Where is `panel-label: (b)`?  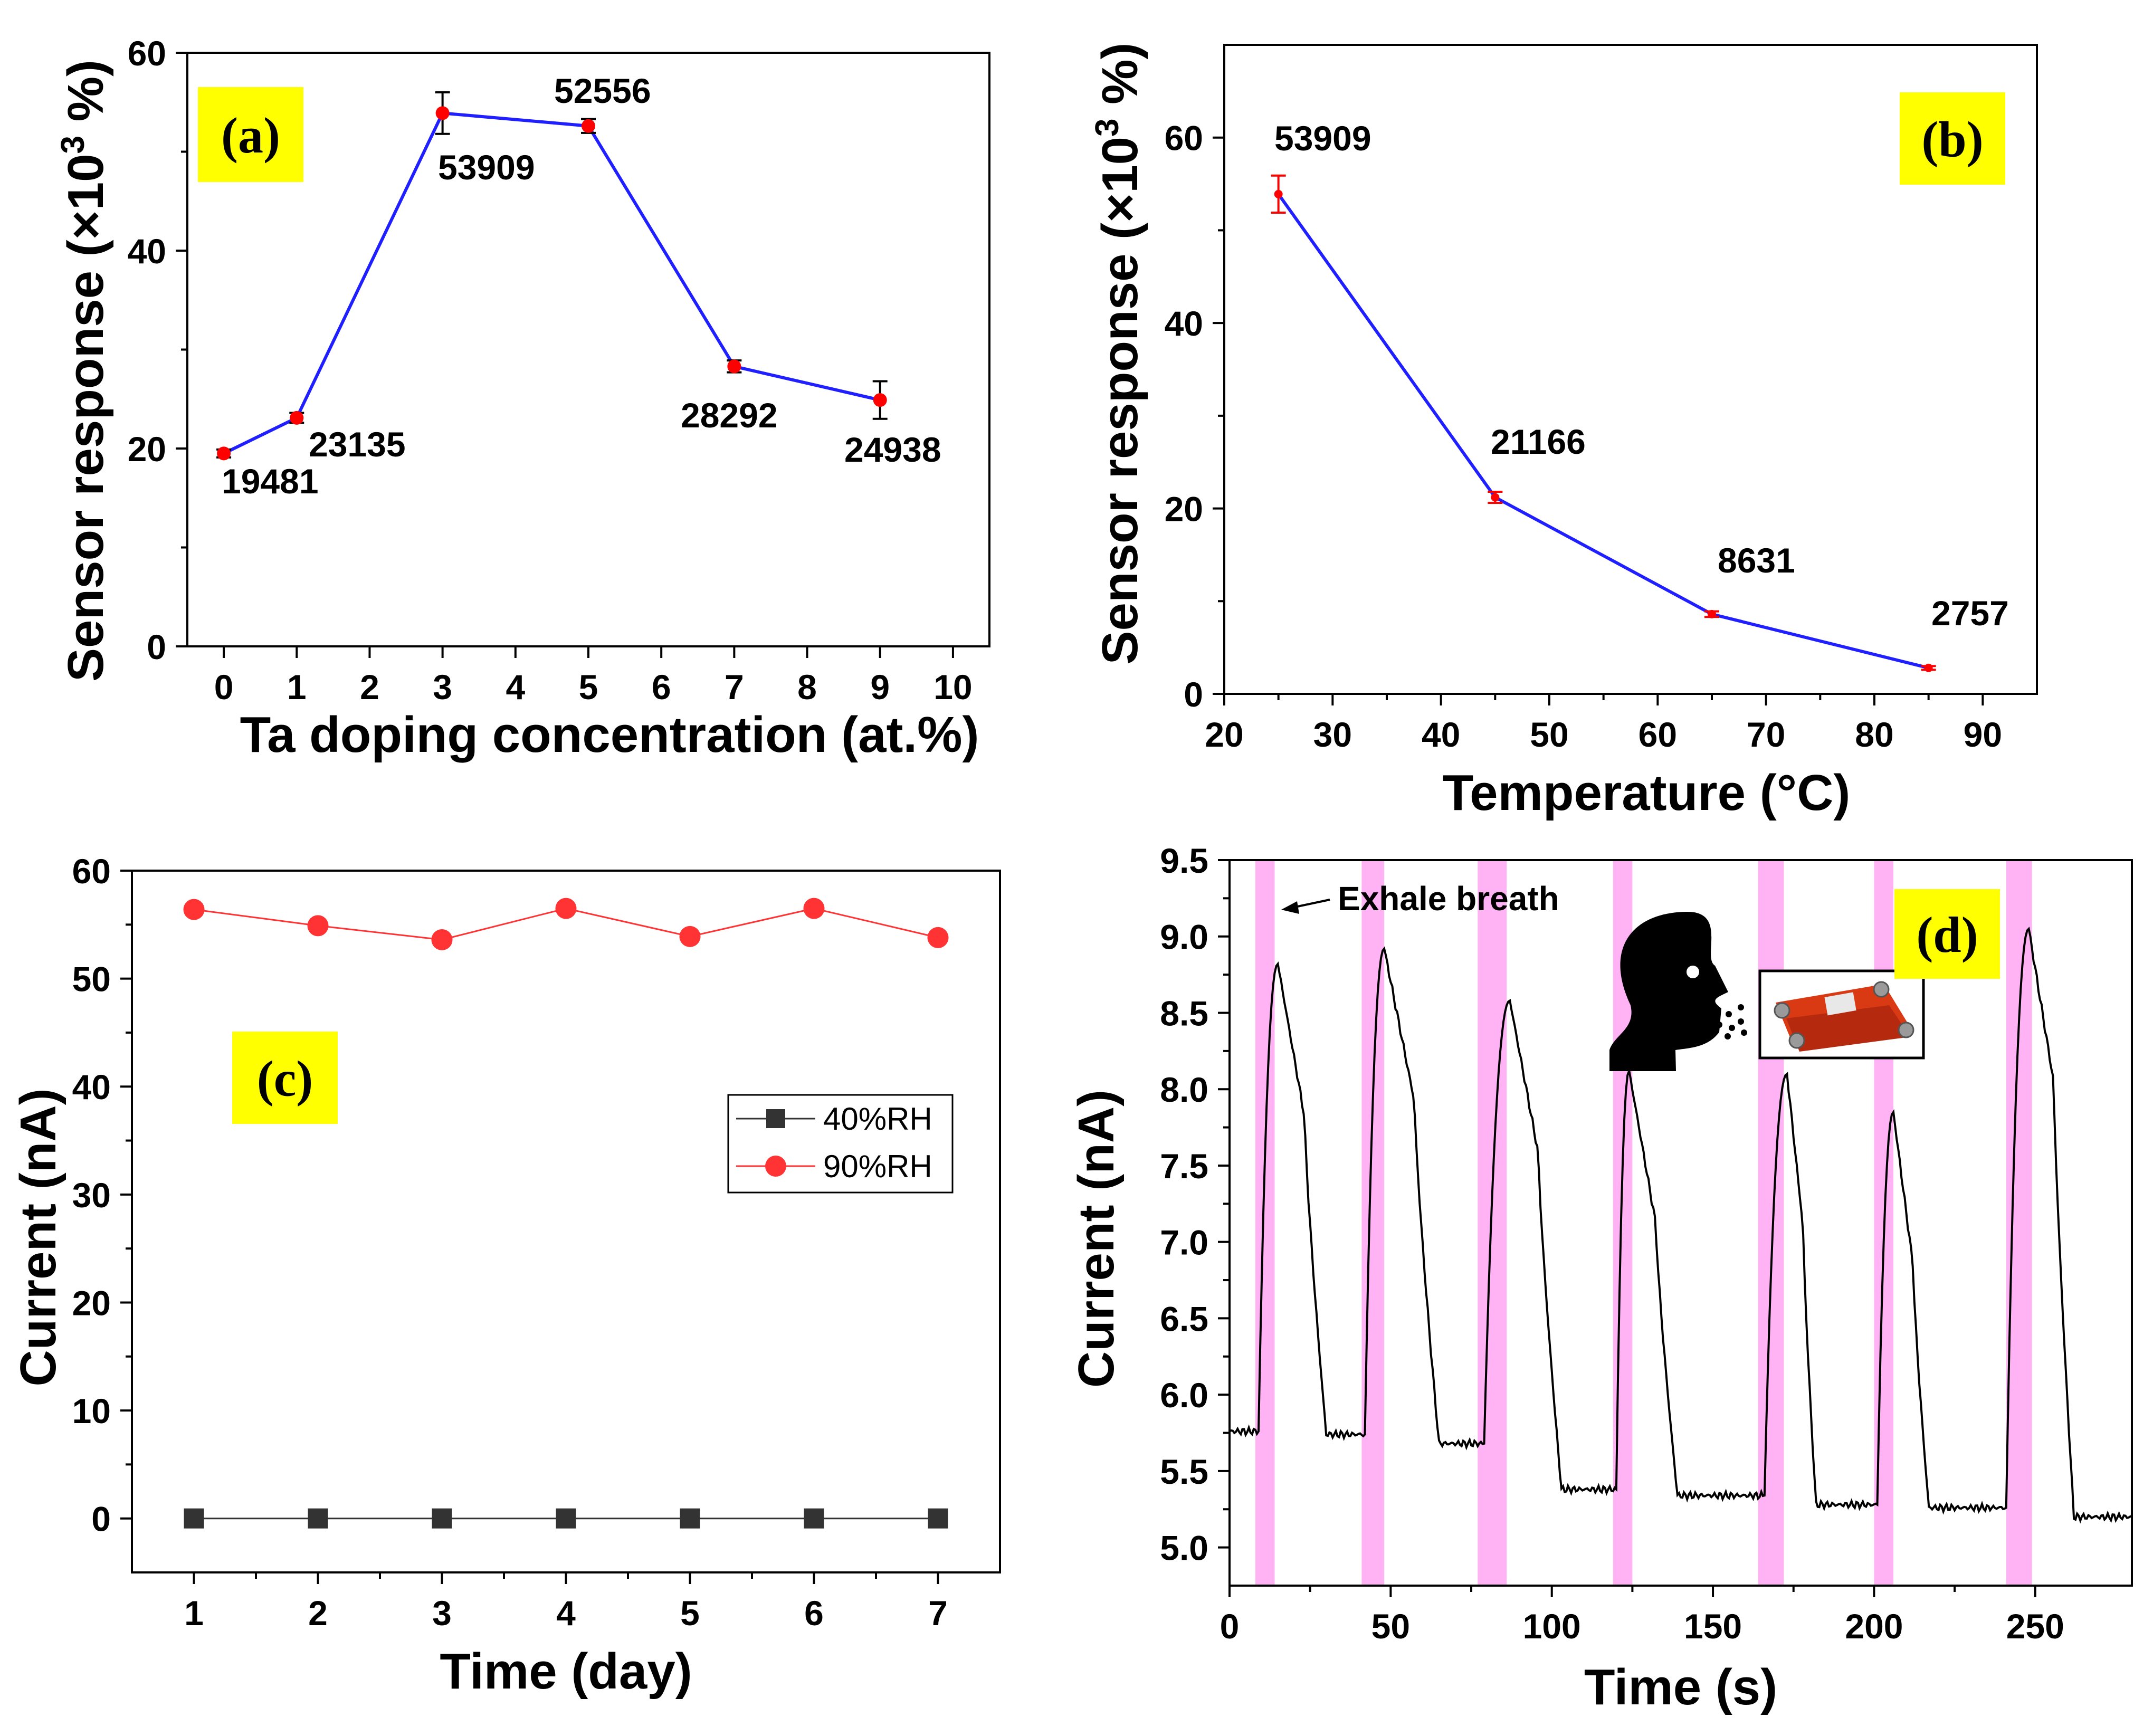
panel-label: (b) is located at coordinates (1952, 139).